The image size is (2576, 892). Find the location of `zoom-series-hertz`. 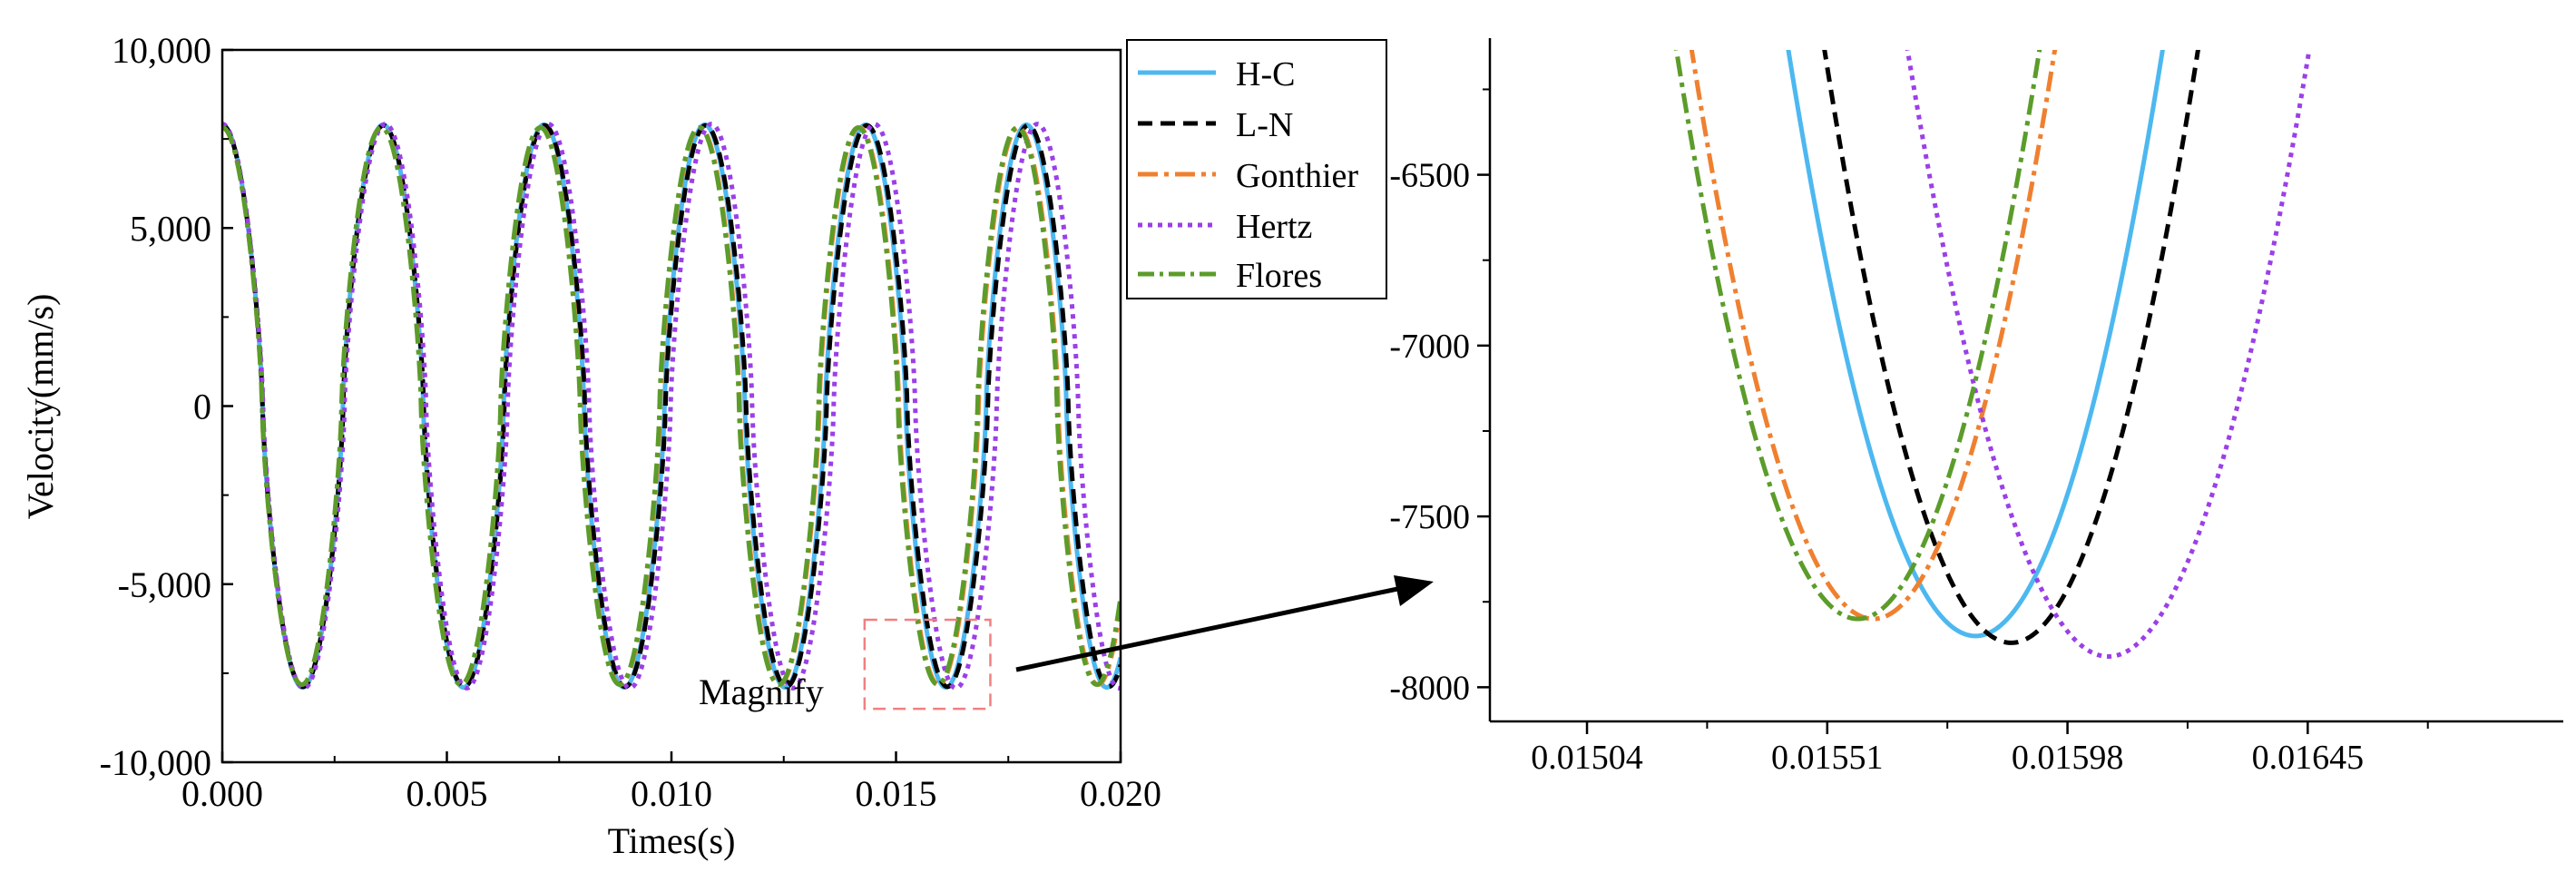

zoom-series-hertz is located at coordinates (2108, 354).